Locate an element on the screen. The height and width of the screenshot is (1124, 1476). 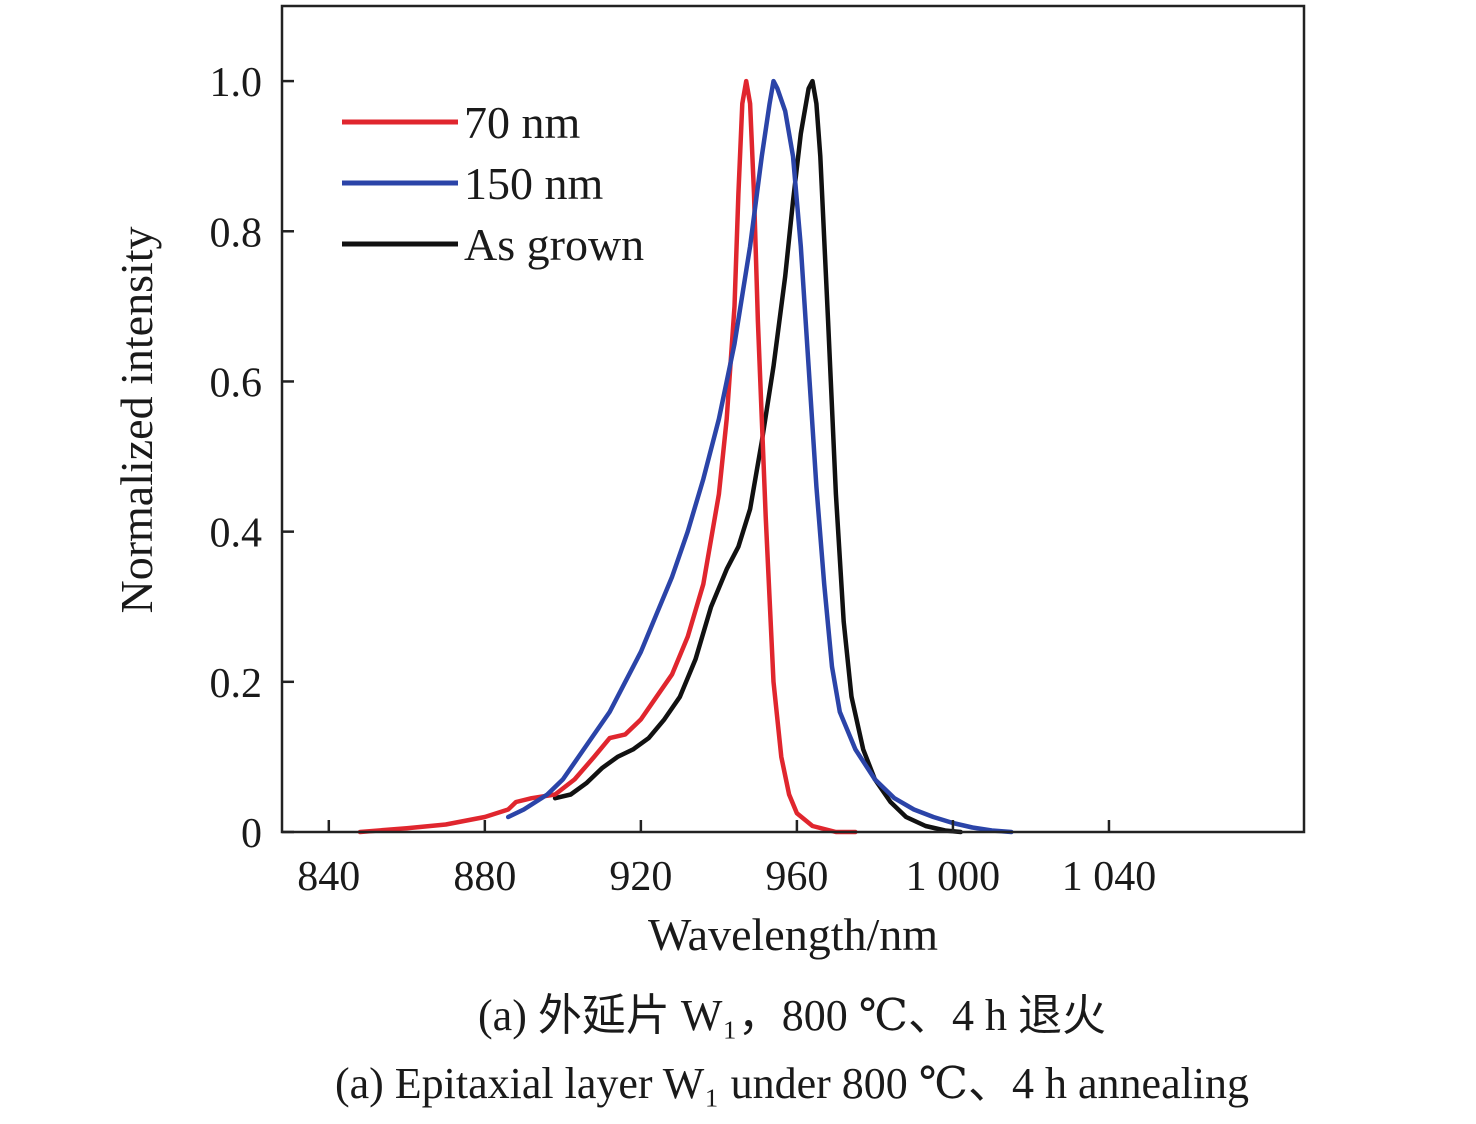
x-tick-label: 960 is located at coordinates (796, 877).